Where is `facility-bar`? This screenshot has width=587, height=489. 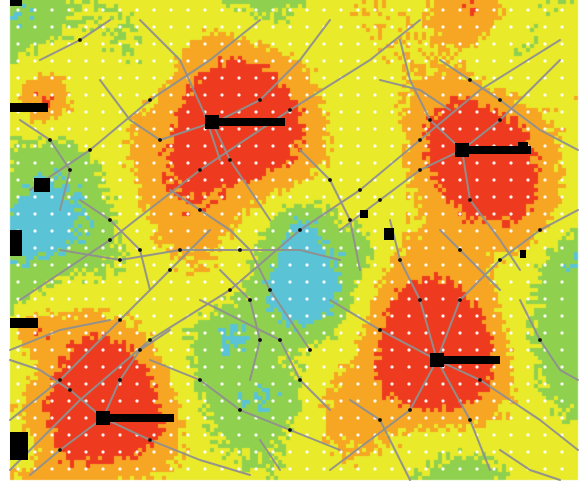 facility-bar is located at coordinates (499, 150).